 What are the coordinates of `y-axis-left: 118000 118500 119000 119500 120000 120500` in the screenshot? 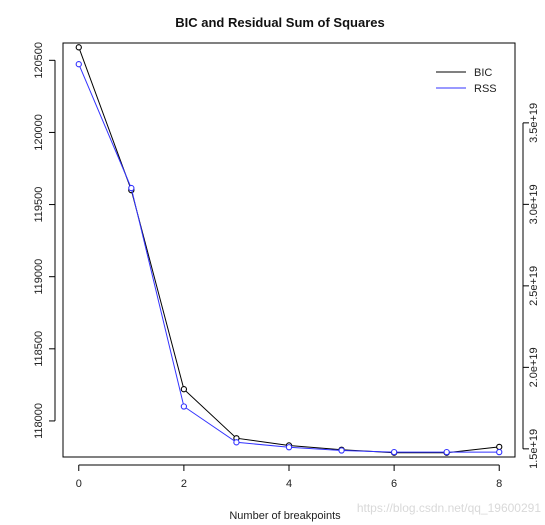 It's located at (44, 240).